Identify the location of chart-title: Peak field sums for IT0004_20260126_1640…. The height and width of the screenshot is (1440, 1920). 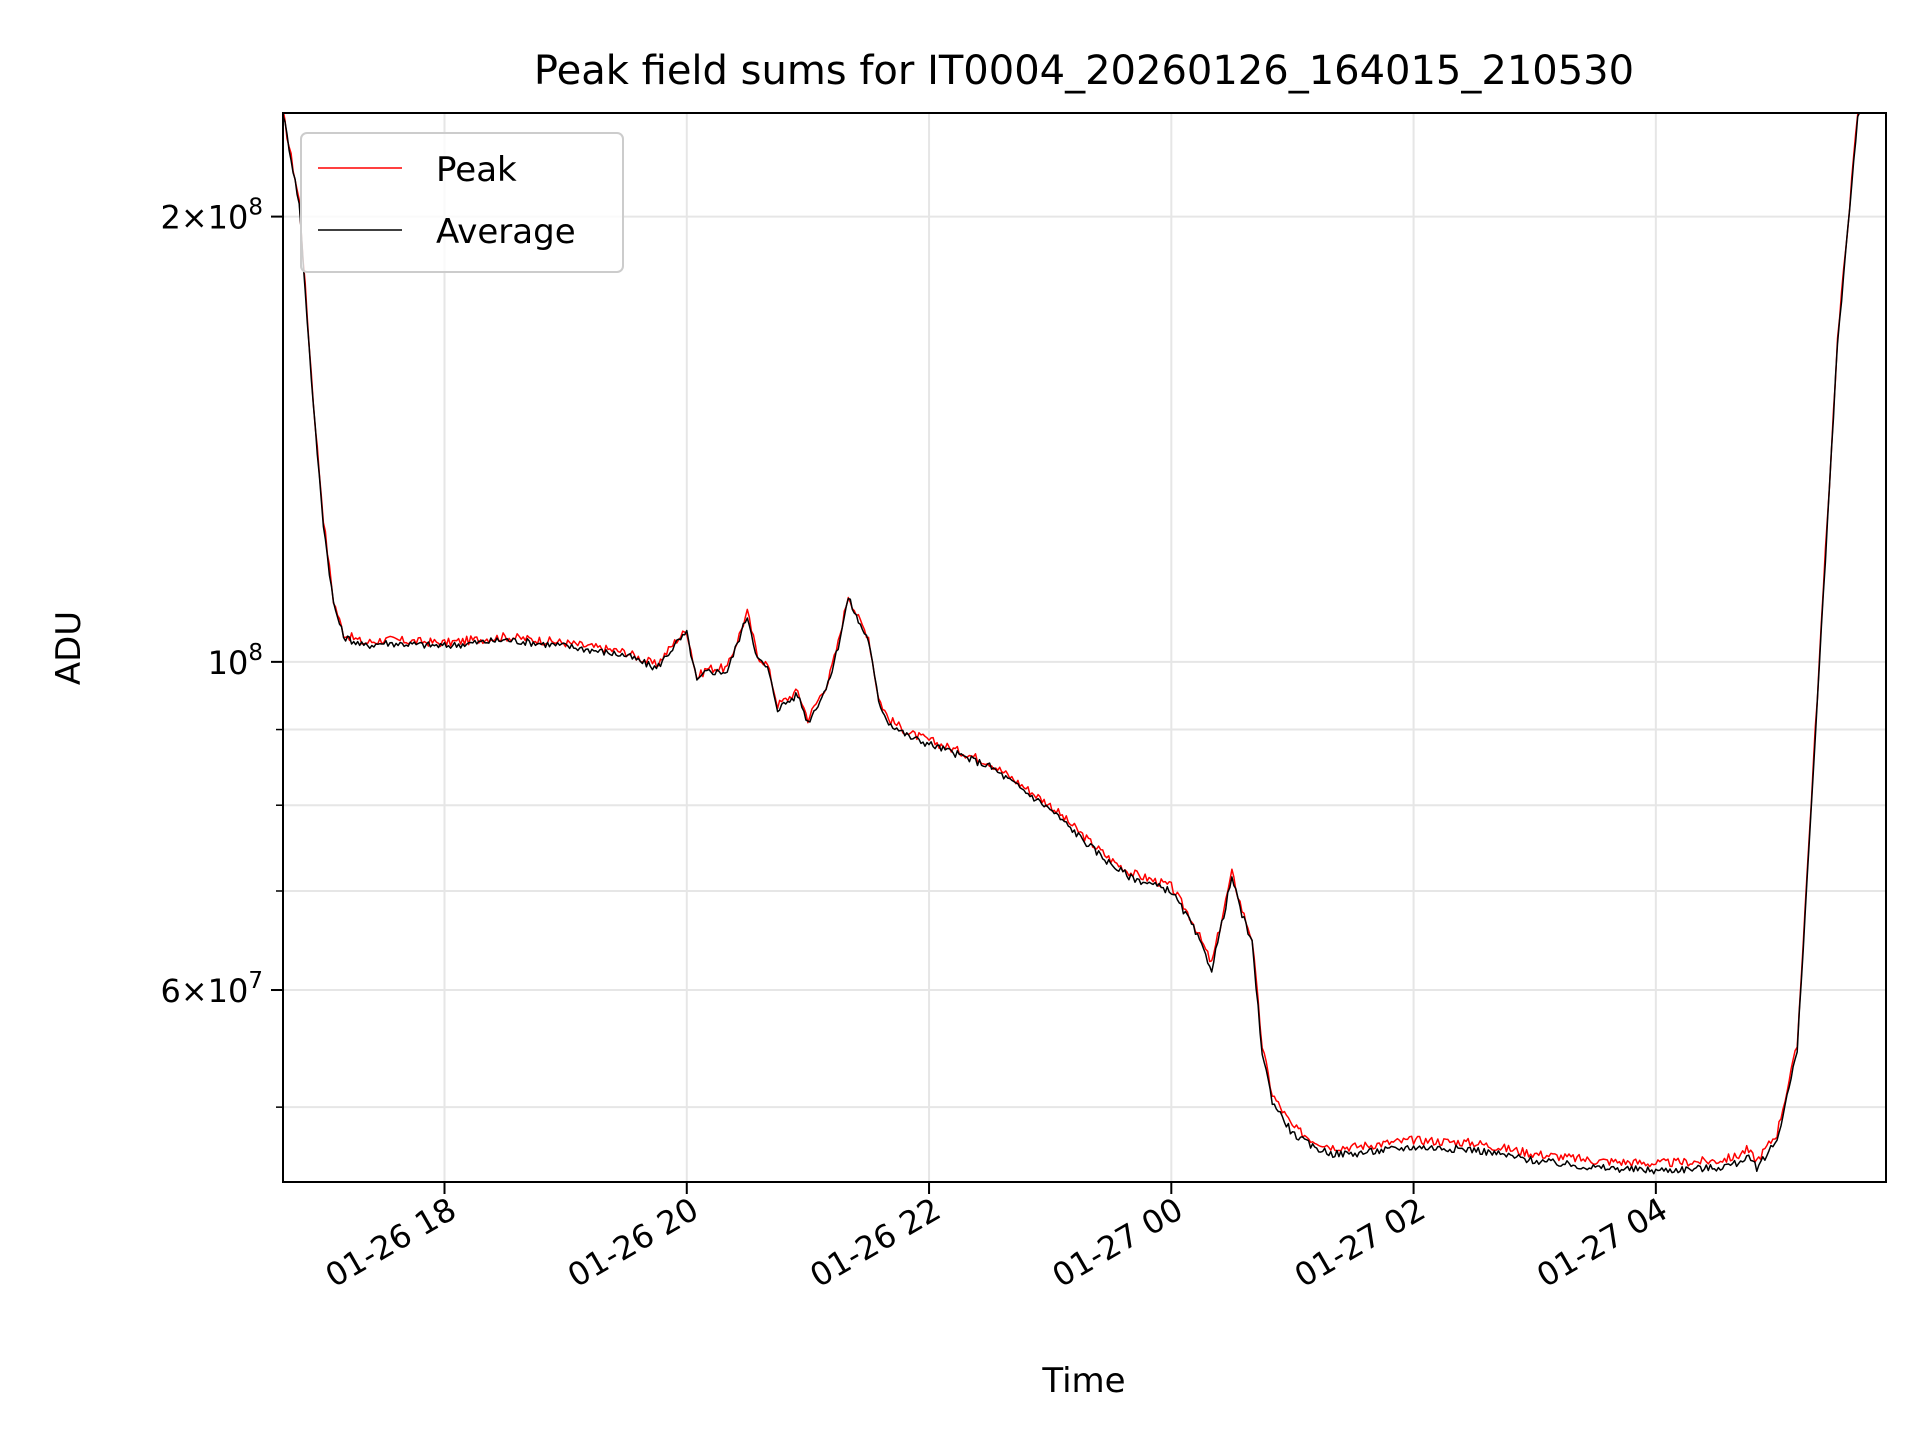
(1084, 71).